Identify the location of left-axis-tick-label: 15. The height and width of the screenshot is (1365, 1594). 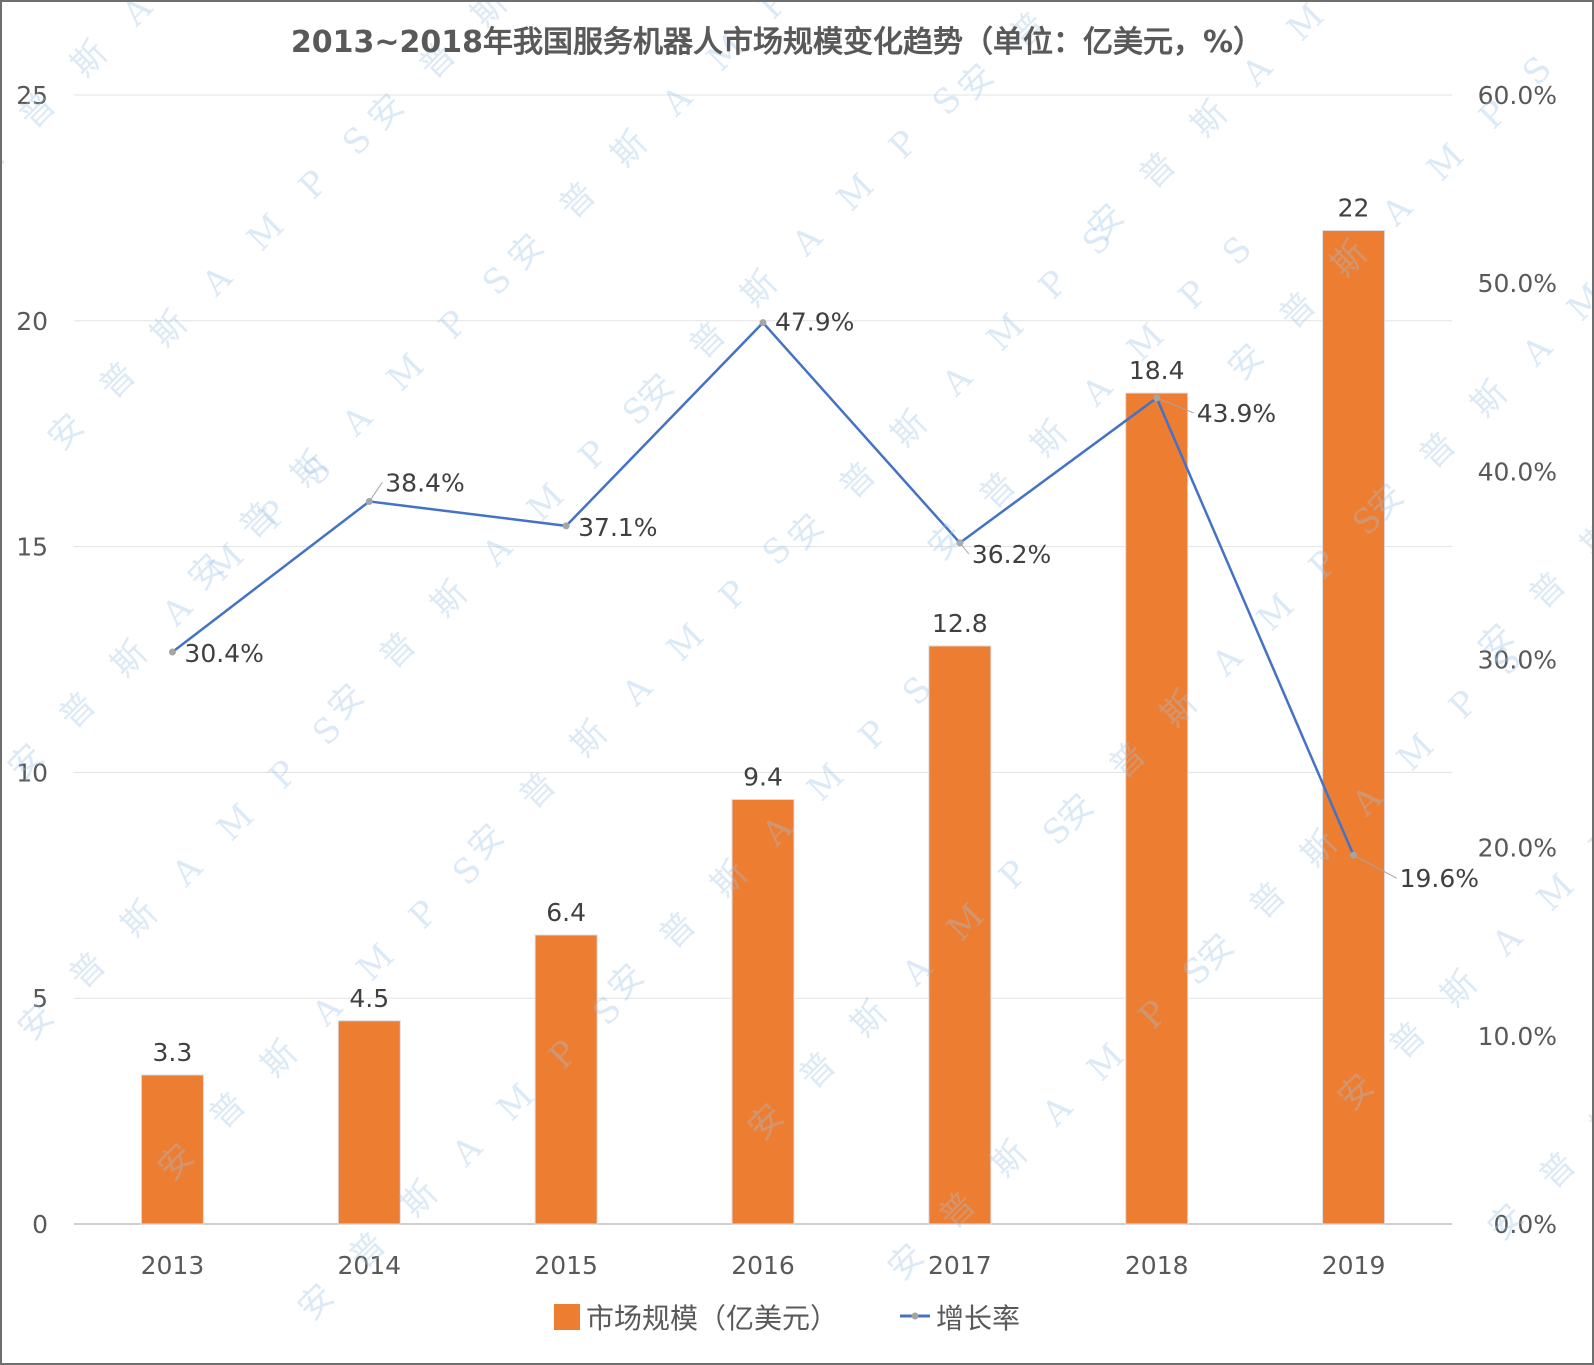
(32, 547).